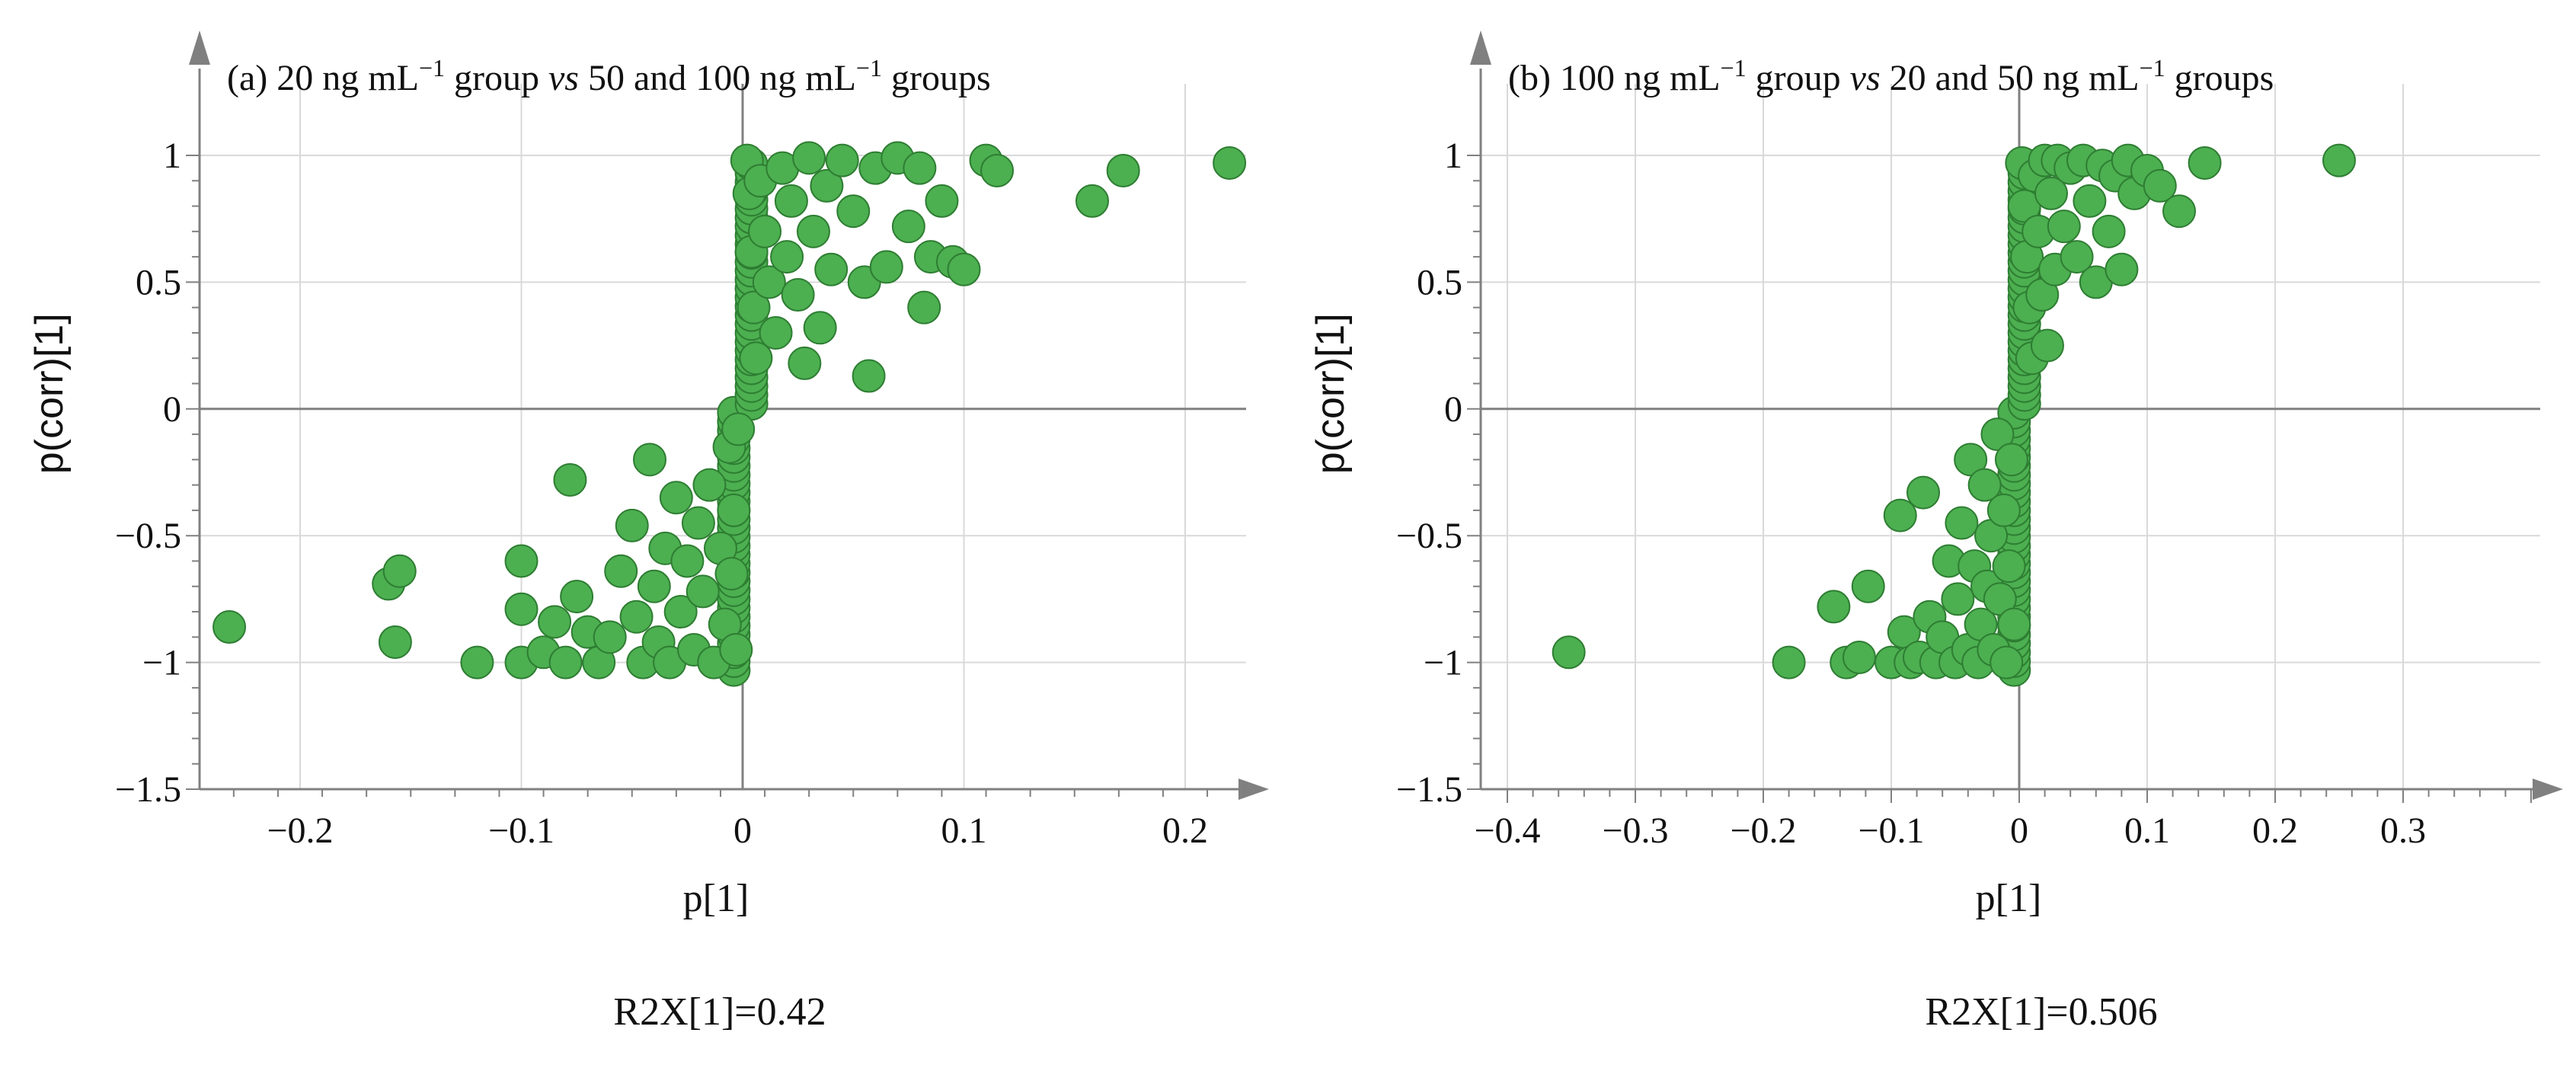 The width and height of the screenshot is (2576, 1068). What do you see at coordinates (1507, 831) in the screenshot?
I see `x-tick-label: −0.4` at bounding box center [1507, 831].